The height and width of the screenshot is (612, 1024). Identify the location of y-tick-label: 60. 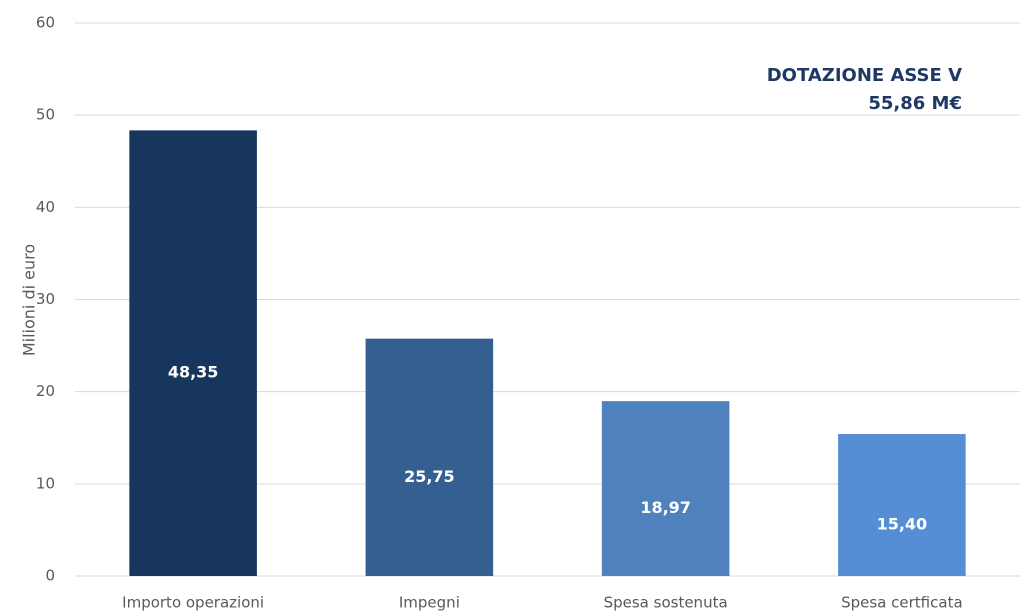
(45, 23).